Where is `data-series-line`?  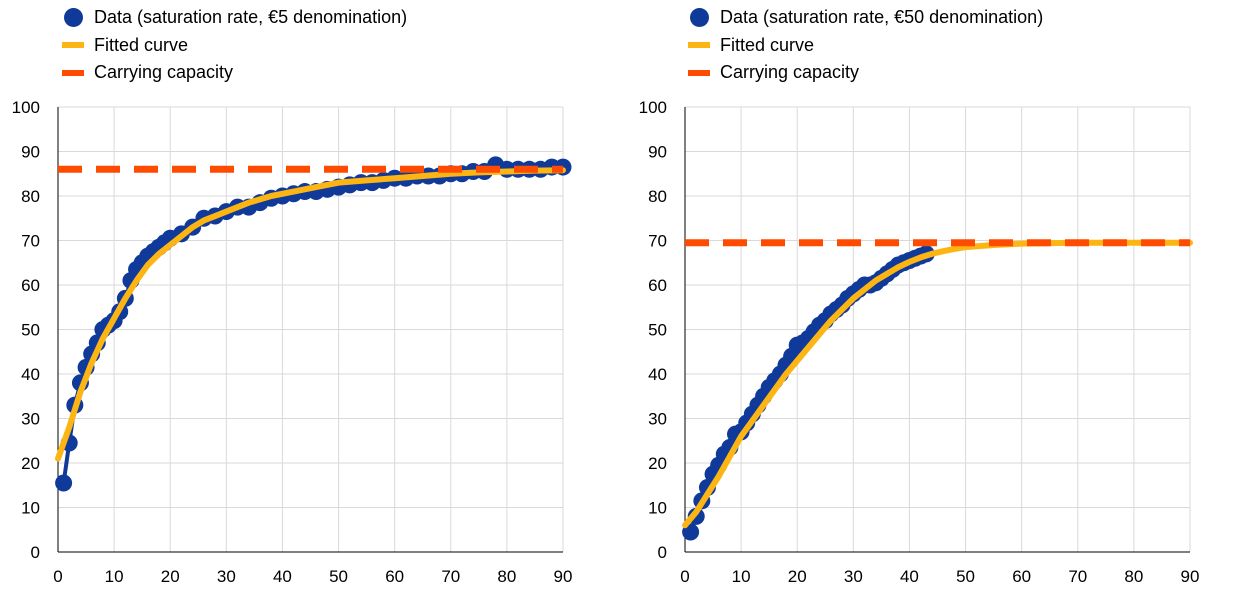
data-series-line is located at coordinates (808, 392).